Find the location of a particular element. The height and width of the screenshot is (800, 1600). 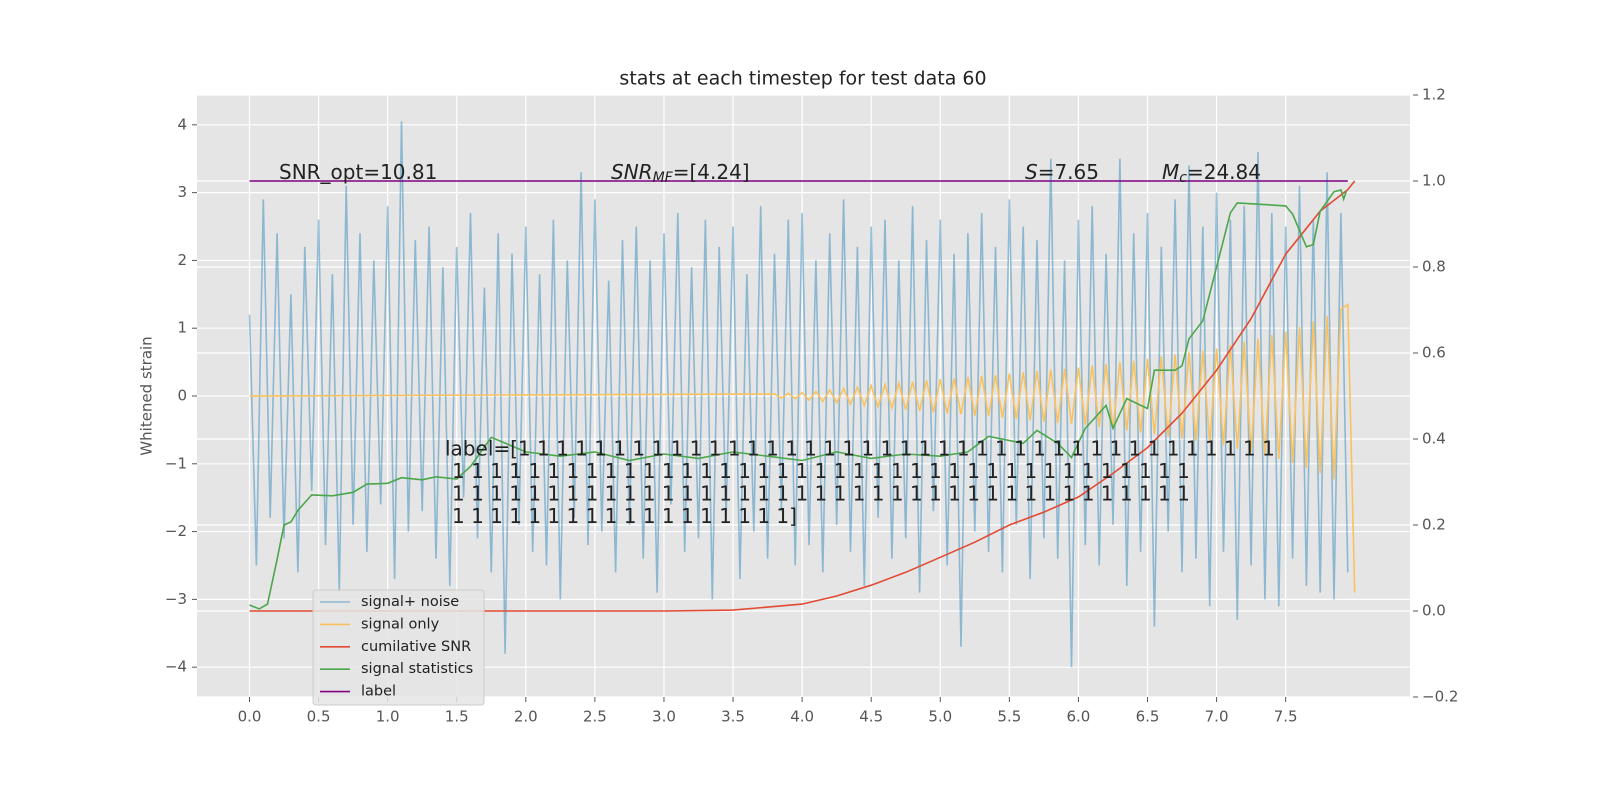

legend-label: signal only is located at coordinates (400, 624).